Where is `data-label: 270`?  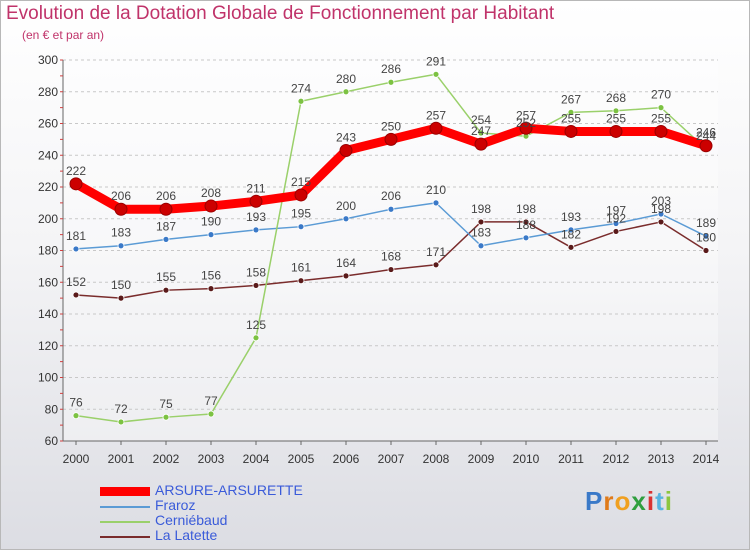 data-label: 270 is located at coordinates (661, 95).